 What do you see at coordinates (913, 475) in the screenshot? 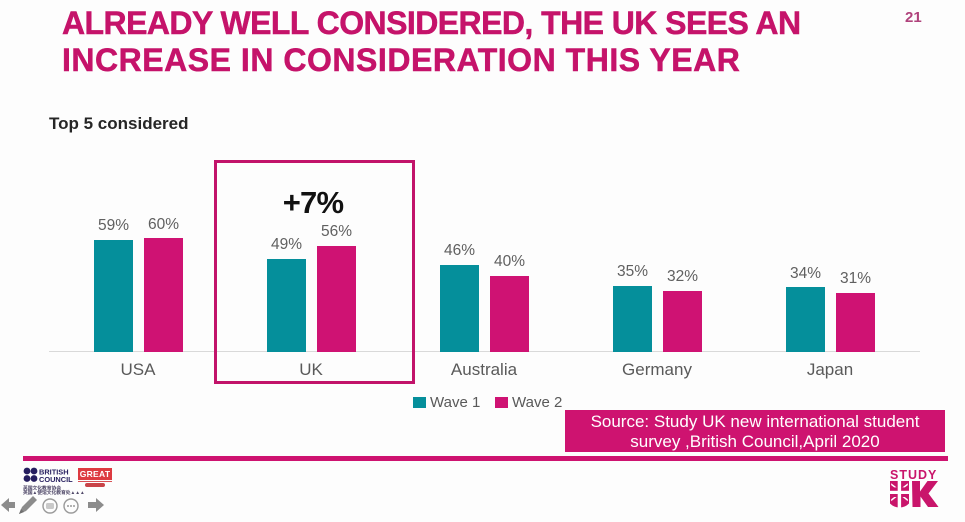
I see `svg-text: STUDY` at bounding box center [913, 475].